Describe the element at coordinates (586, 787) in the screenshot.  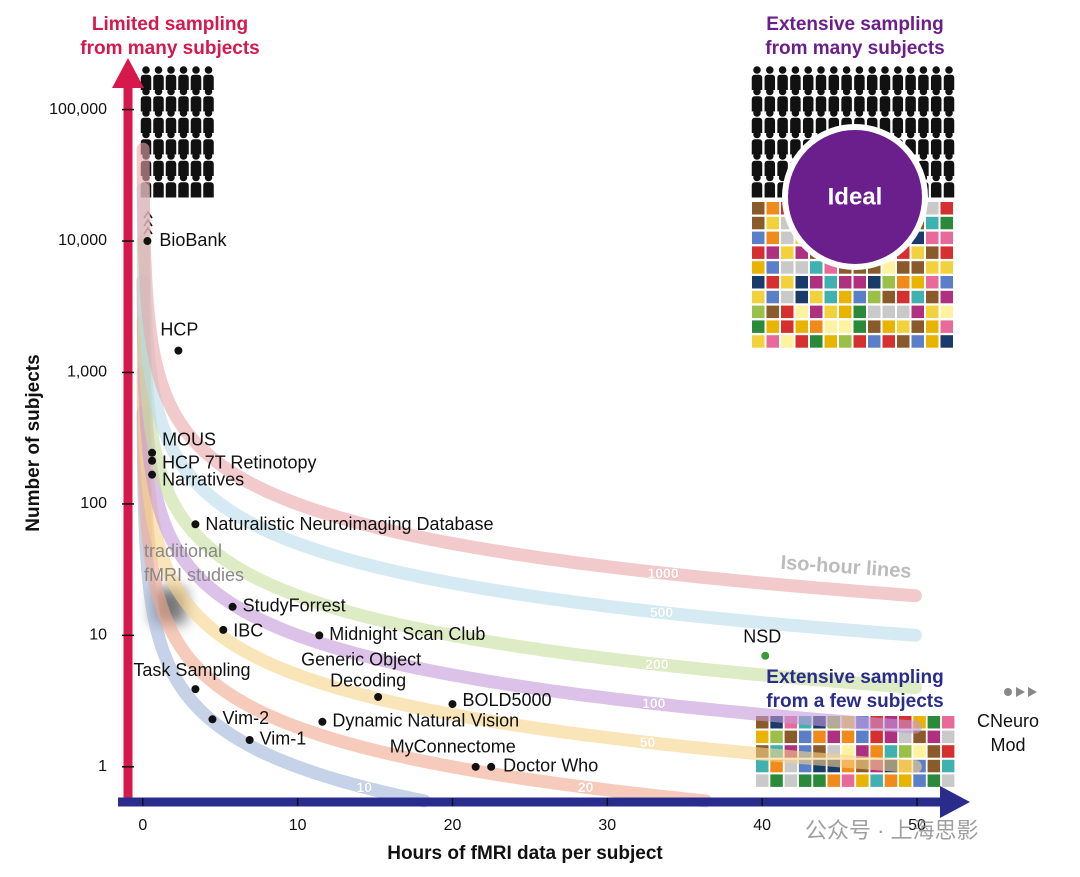
I see `iso-hour-label: 20` at that location.